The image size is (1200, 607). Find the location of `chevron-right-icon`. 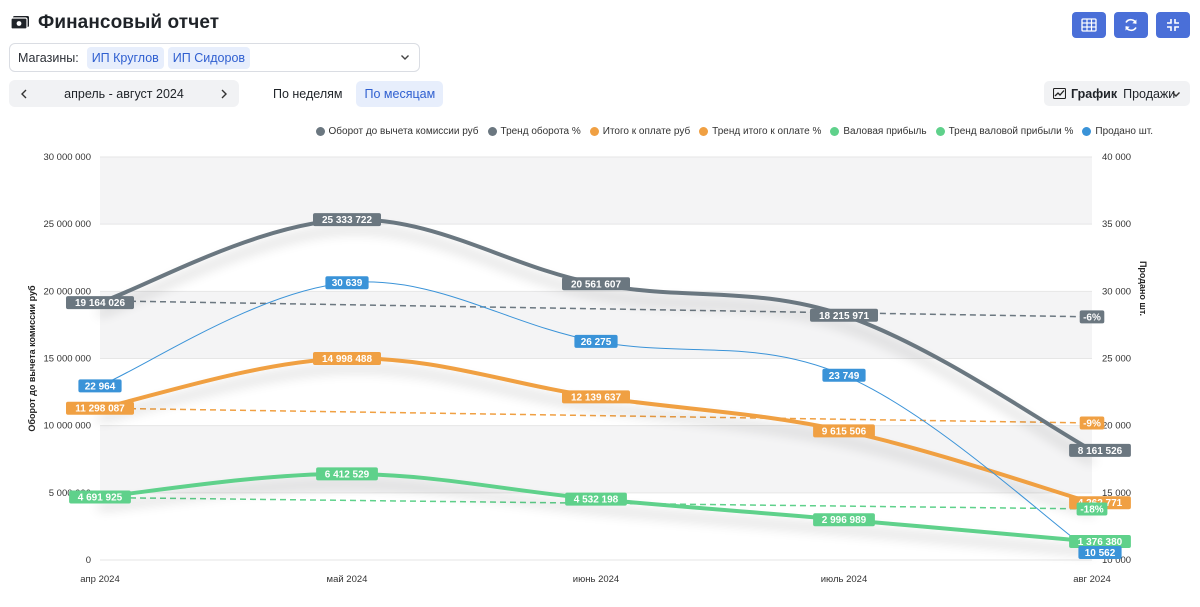

chevron-right-icon is located at coordinates (224, 93).